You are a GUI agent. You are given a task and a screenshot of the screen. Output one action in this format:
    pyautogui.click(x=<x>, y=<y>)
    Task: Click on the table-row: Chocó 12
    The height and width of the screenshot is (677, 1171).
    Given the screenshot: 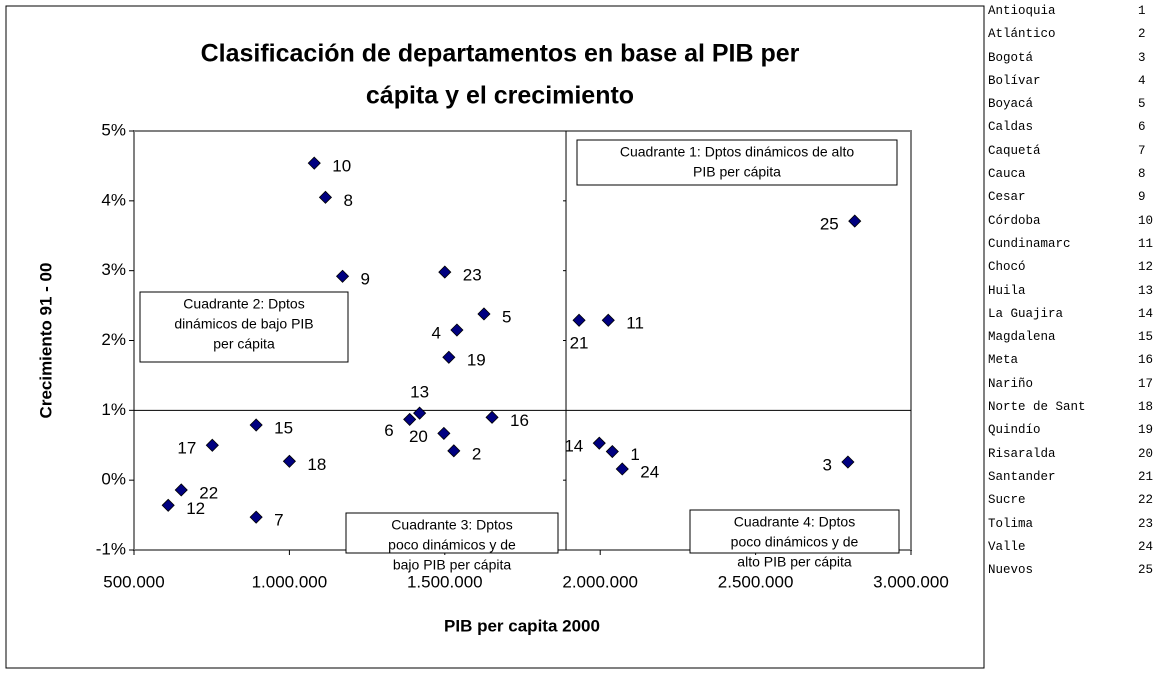 What is the action you would take?
    pyautogui.click(x=1078, y=267)
    